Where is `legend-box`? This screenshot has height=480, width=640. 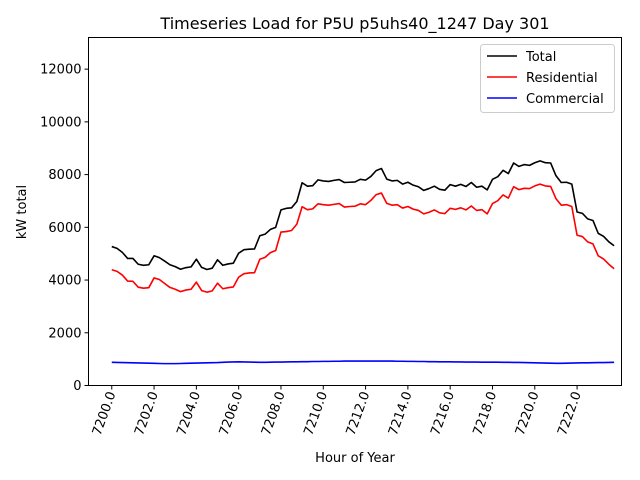
legend-box is located at coordinates (547, 78).